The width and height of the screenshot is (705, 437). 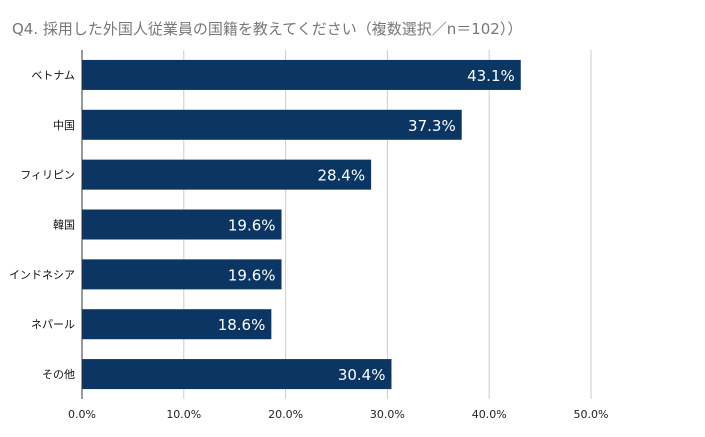 I want to click on category-label: インドネシア, so click(x=42, y=274).